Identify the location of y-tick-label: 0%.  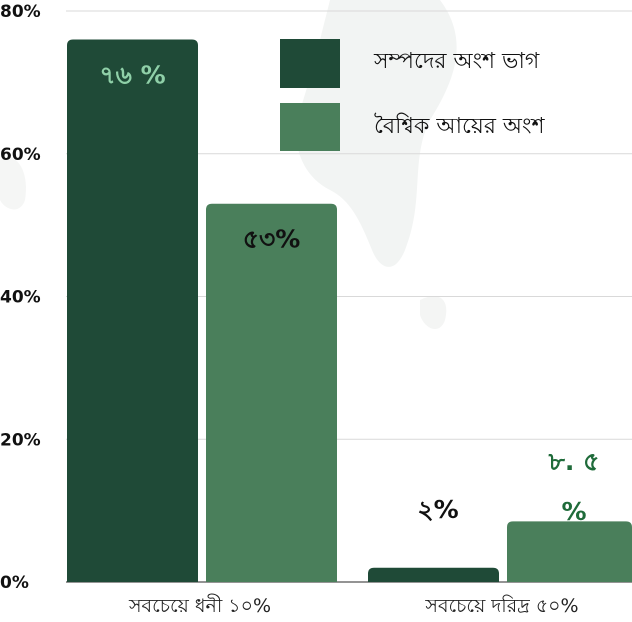
(14, 583).